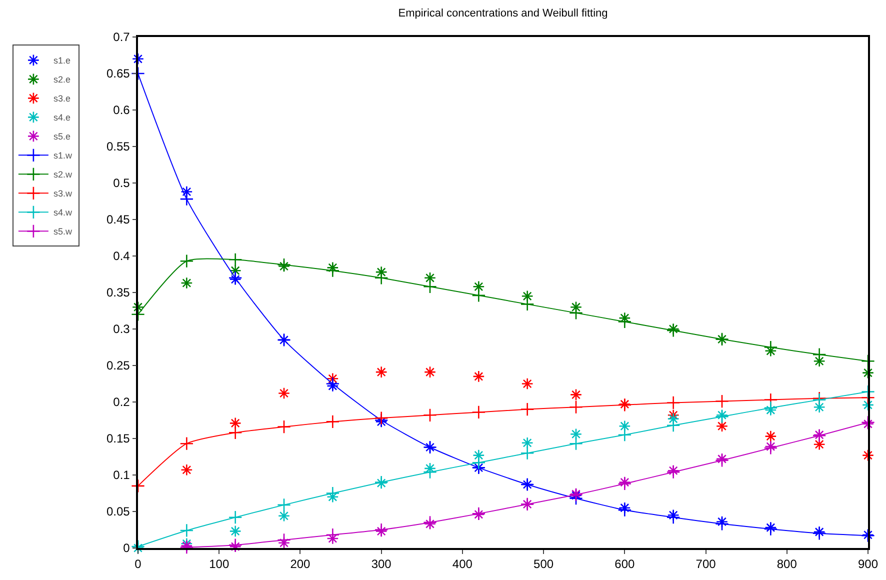 This screenshot has width=886, height=580. I want to click on legend-label: s1.w, so click(62, 155).